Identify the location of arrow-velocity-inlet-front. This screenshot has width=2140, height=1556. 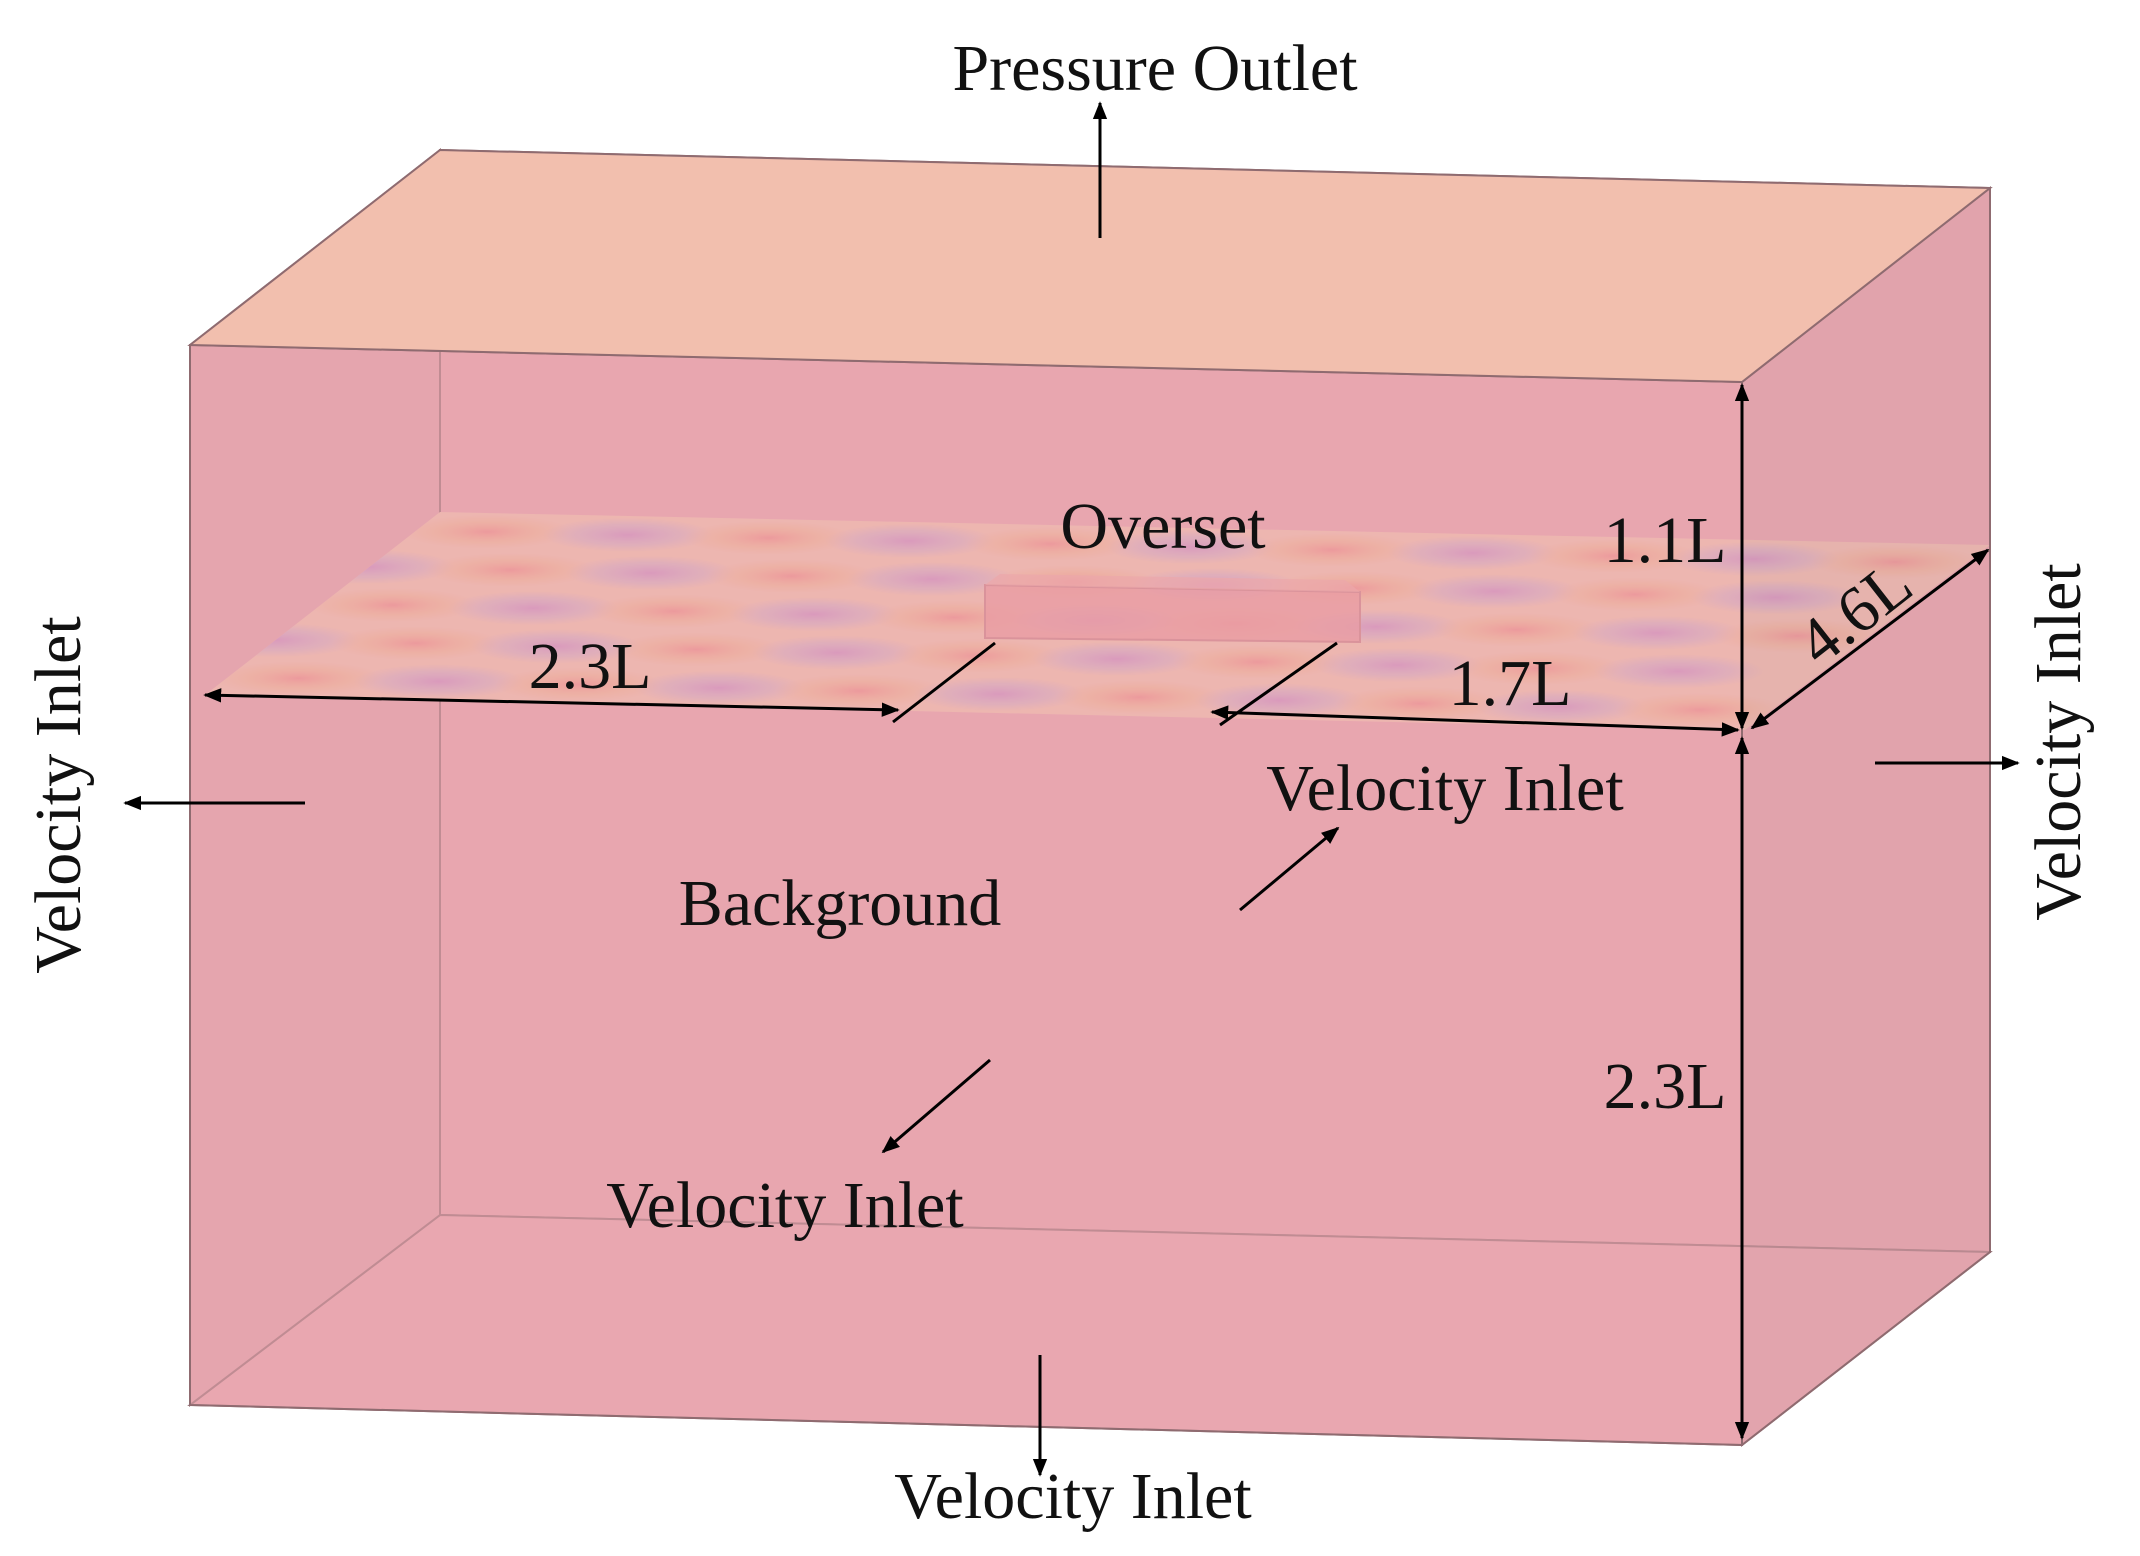
(936, 1106).